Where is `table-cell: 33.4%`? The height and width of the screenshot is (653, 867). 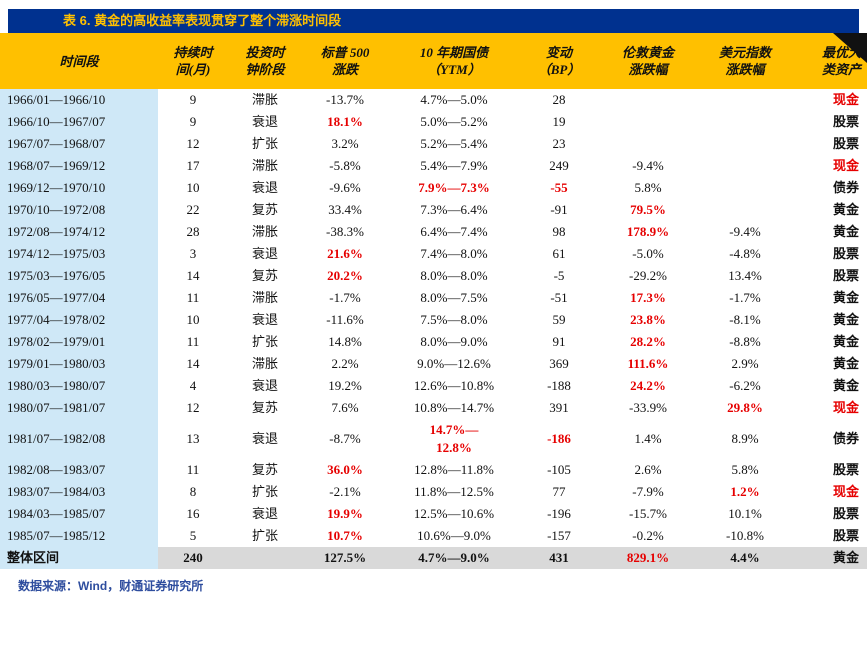
table-cell: 33.4% is located at coordinates (345, 210).